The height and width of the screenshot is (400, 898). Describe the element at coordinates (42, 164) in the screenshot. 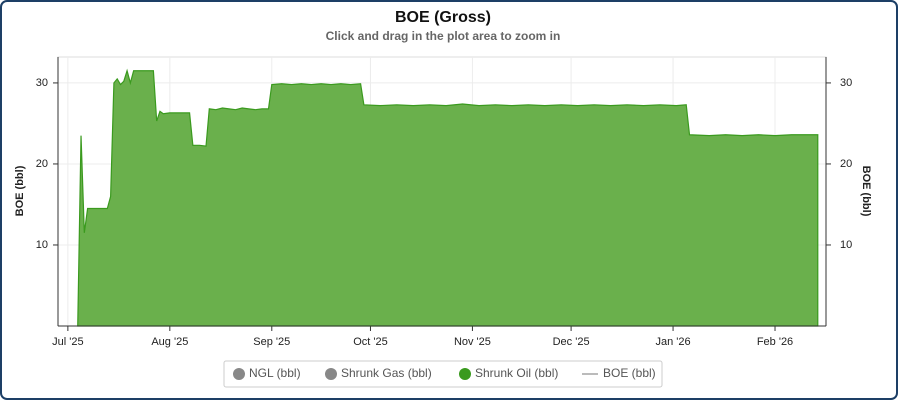

I see `y-tick-label: 20` at that location.